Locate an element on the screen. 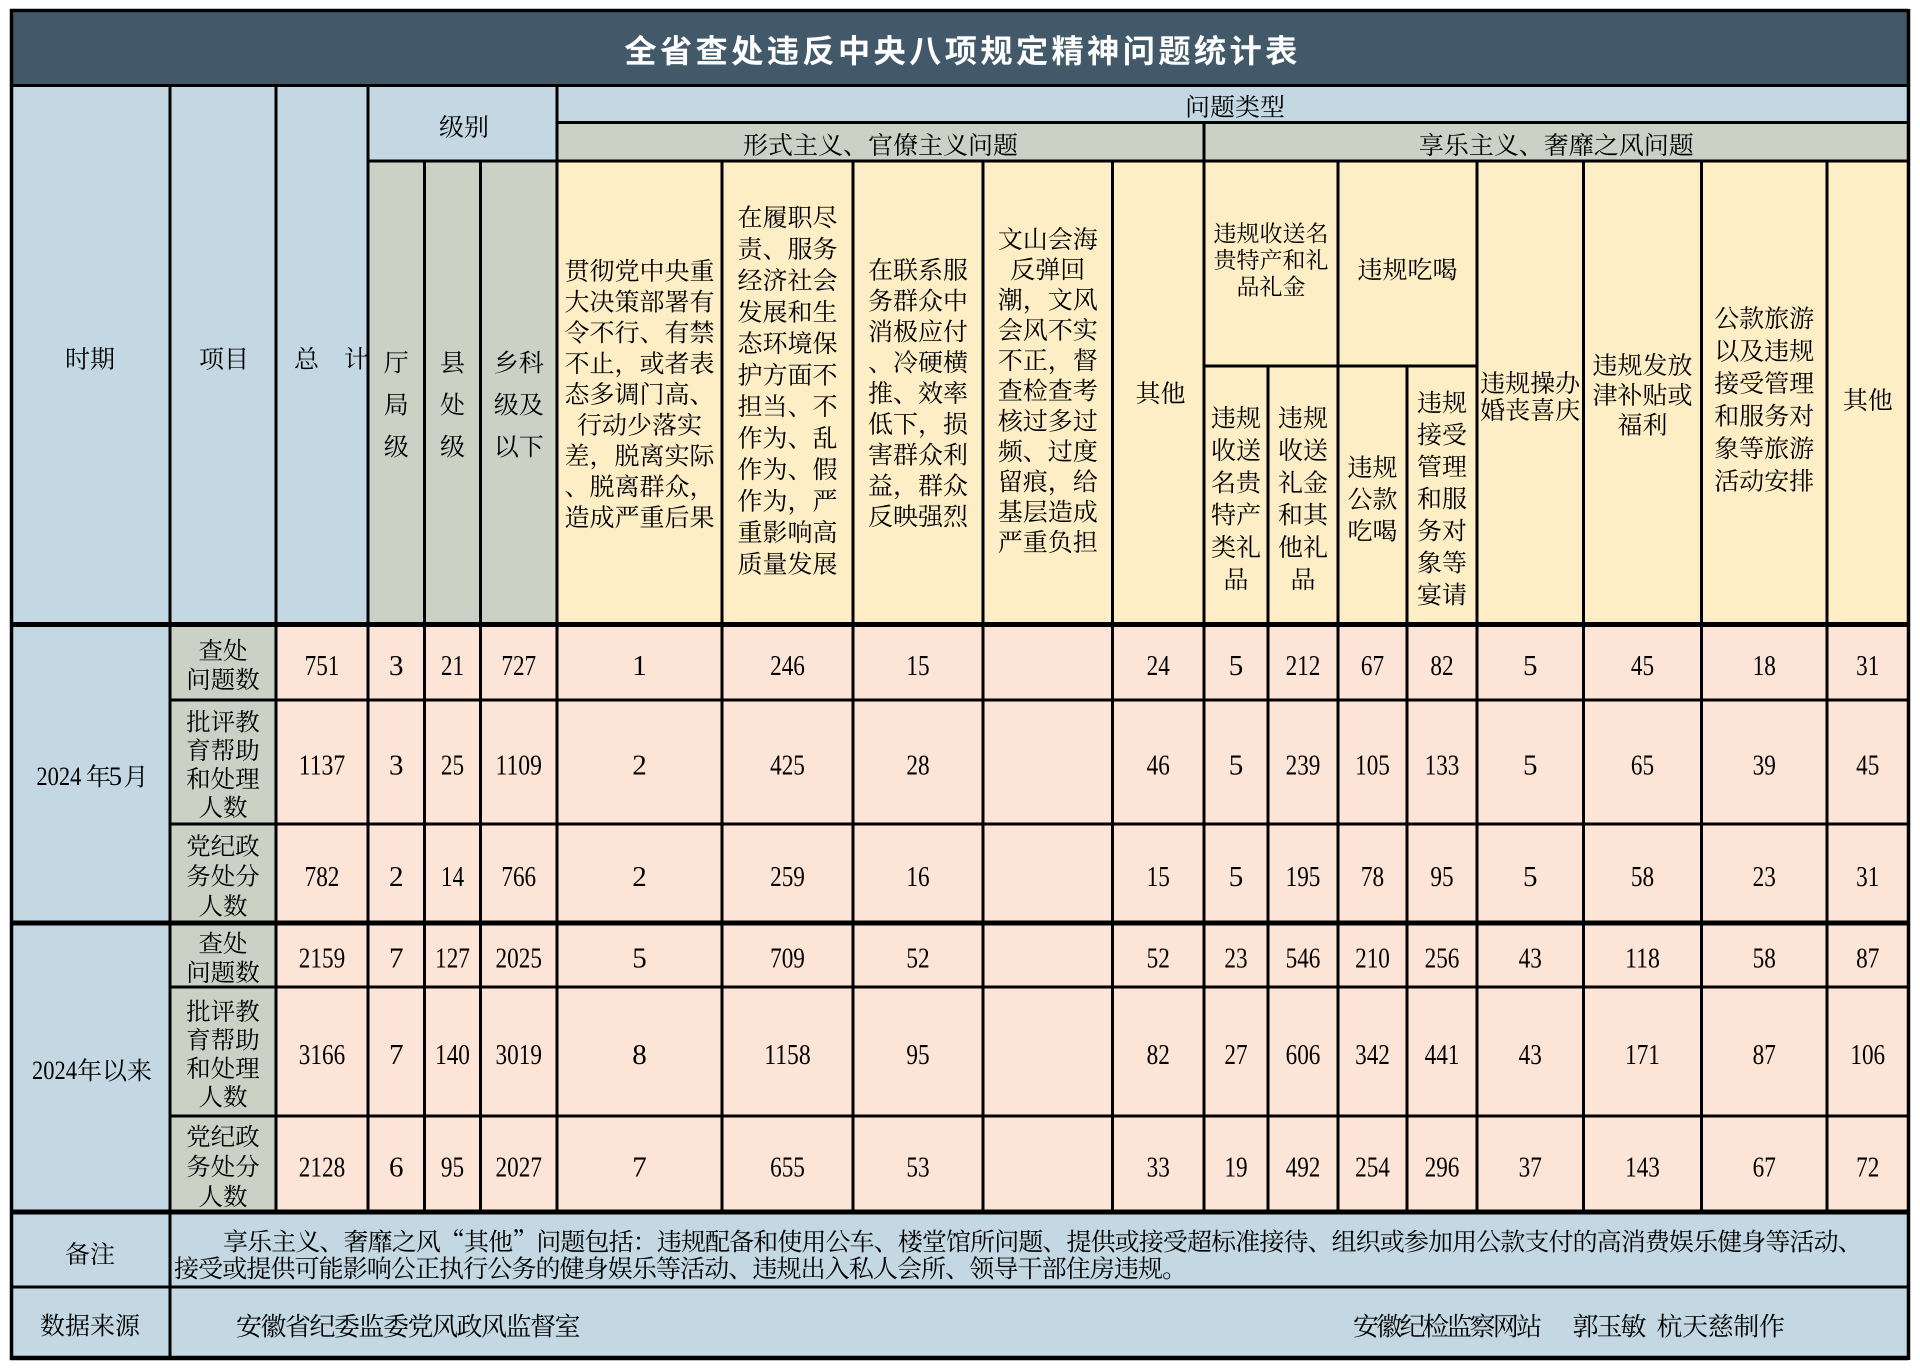  svg-text: 425 is located at coordinates (787, 766).